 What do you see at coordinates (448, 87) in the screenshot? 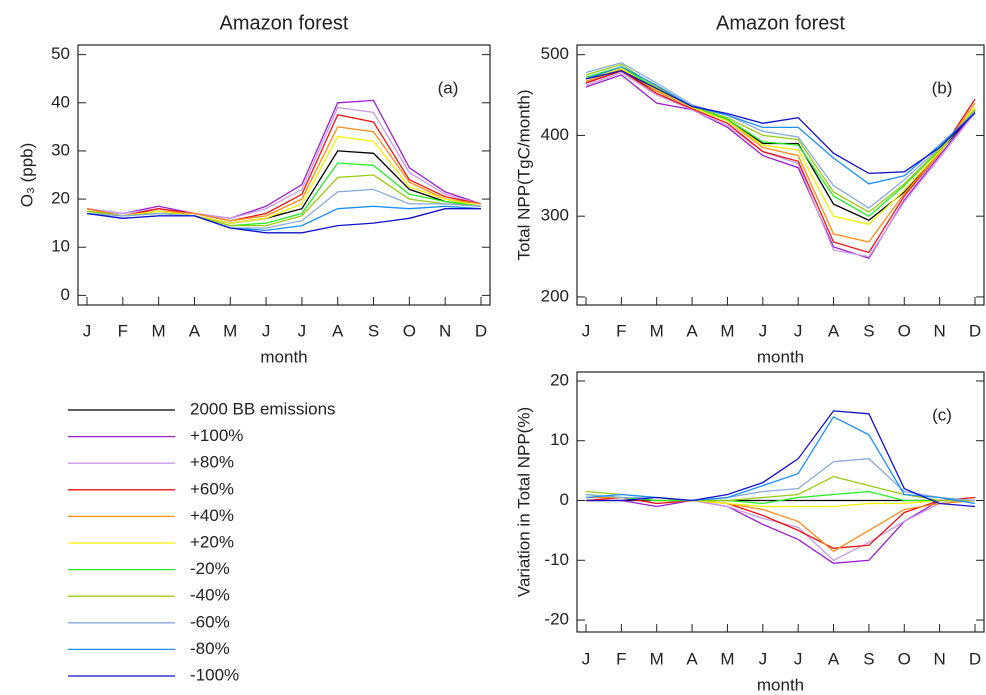
I see `panel-label: (a)` at bounding box center [448, 87].